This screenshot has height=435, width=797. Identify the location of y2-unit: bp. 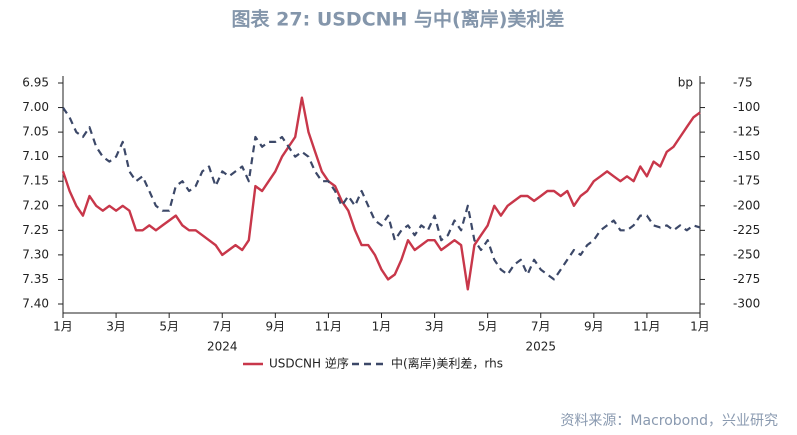
(685, 83).